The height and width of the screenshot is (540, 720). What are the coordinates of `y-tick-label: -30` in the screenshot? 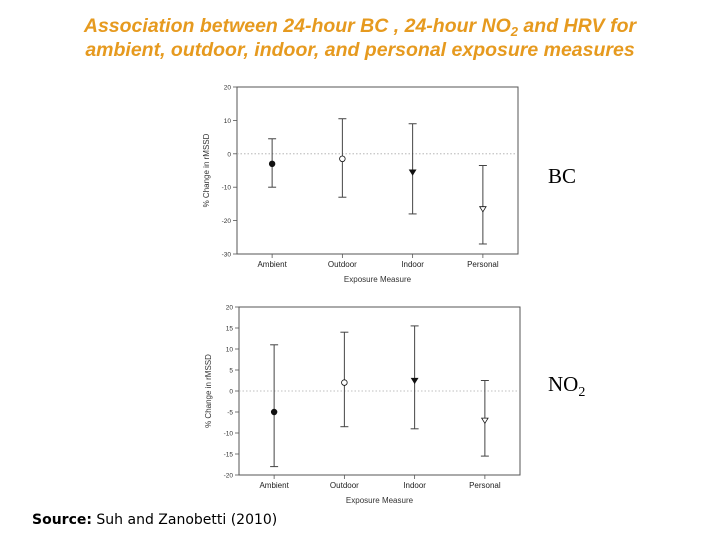 It's located at (227, 255).